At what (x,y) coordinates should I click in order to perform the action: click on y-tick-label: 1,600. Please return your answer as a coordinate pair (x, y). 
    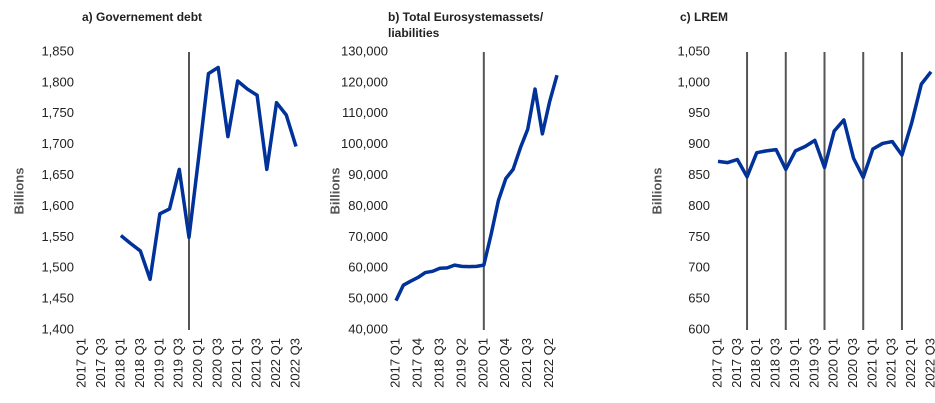
    Looking at the image, I should click on (57, 205).